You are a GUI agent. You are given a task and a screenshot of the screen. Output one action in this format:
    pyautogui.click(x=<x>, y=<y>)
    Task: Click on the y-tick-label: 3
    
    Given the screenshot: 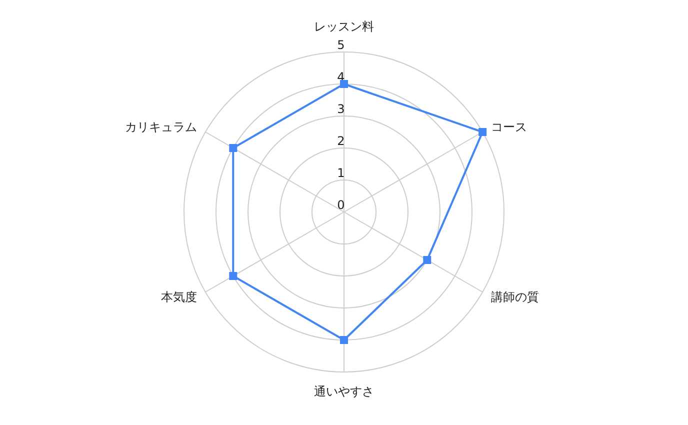 What is the action you would take?
    pyautogui.click(x=341, y=109)
    